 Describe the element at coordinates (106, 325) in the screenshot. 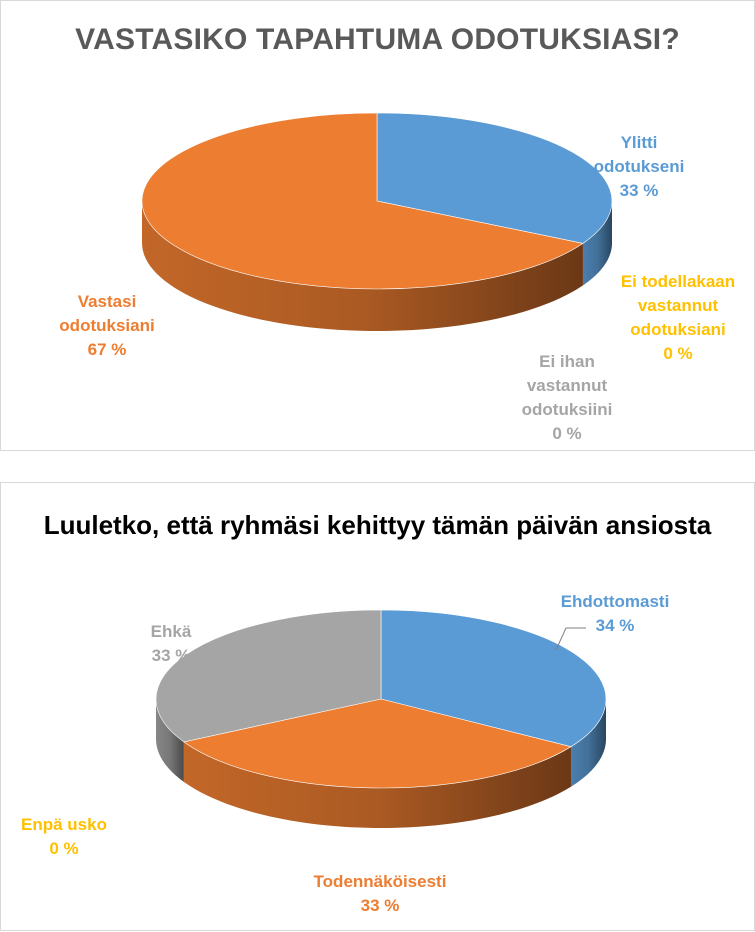

I see `slice-label-3: Vastasi odotuksiani 67 %` at that location.